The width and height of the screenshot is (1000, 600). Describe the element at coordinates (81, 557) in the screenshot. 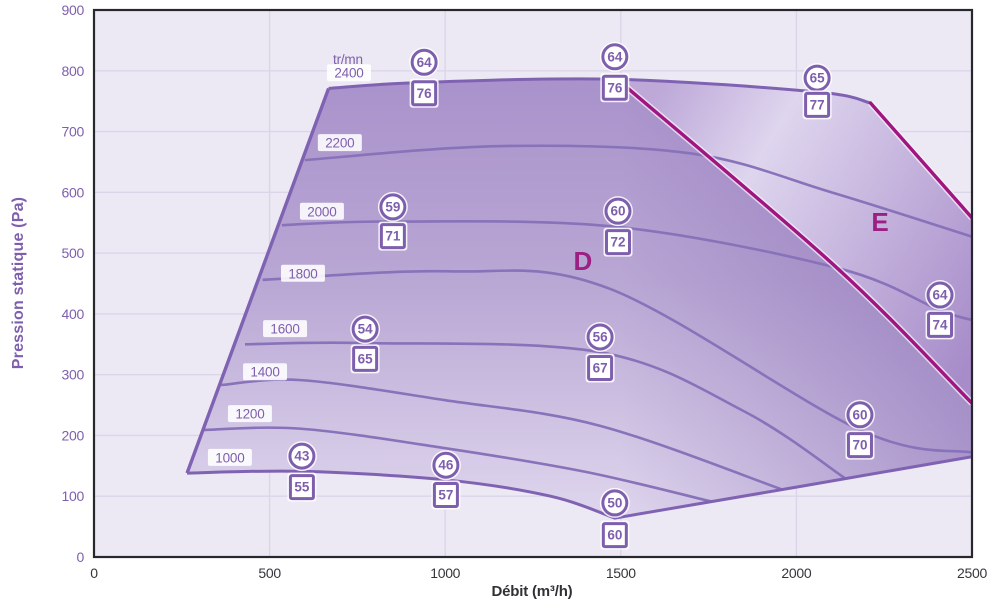

I see `y-tick-label-0: 0` at that location.